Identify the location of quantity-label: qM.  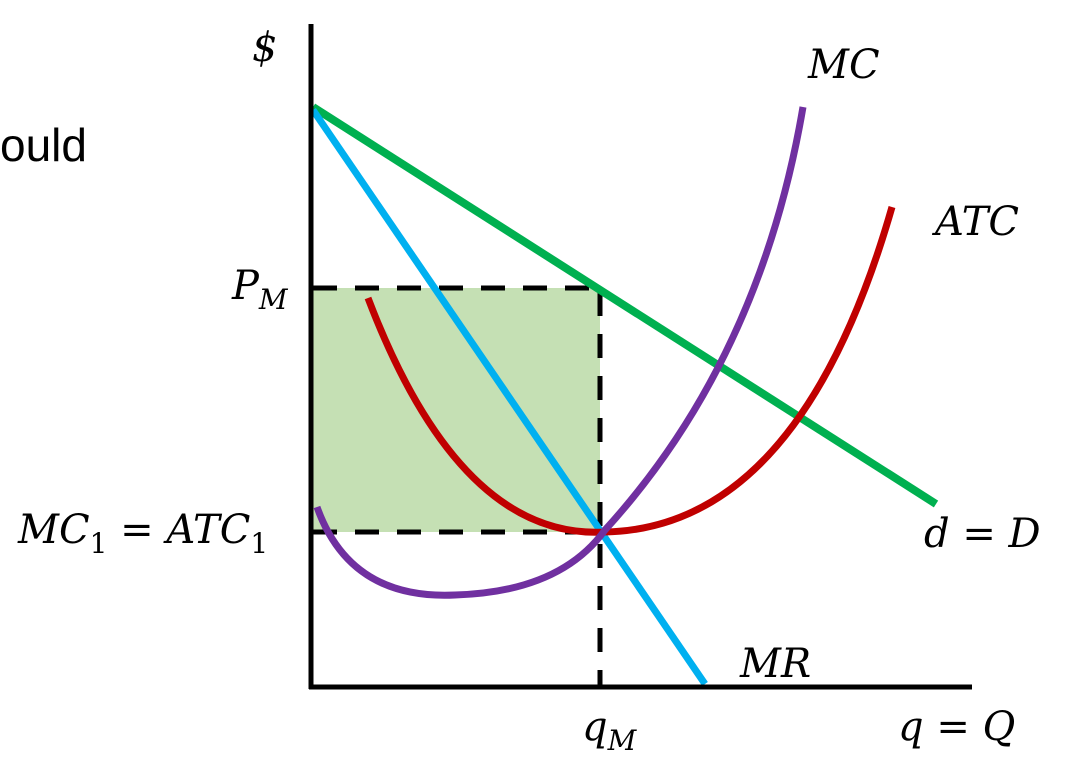
(609, 730).